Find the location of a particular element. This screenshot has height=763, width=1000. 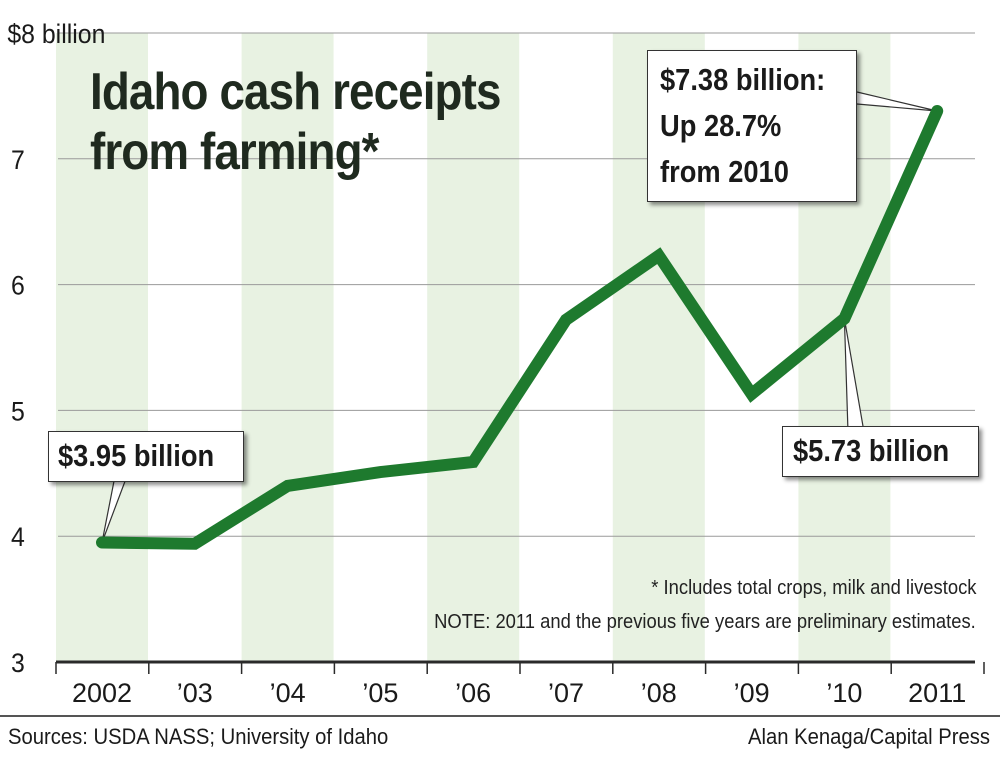

x-axis: 2002 ’03 ’04 ’05 ’06 ’07 ’08 ’09 ’10 2011 is located at coordinates (520, 684).